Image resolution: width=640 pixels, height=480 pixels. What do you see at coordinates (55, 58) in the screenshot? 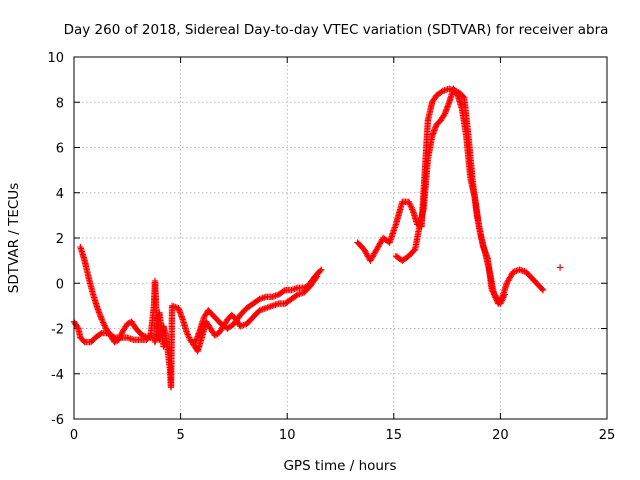
I see `y-tick-label: 10` at bounding box center [55, 58].